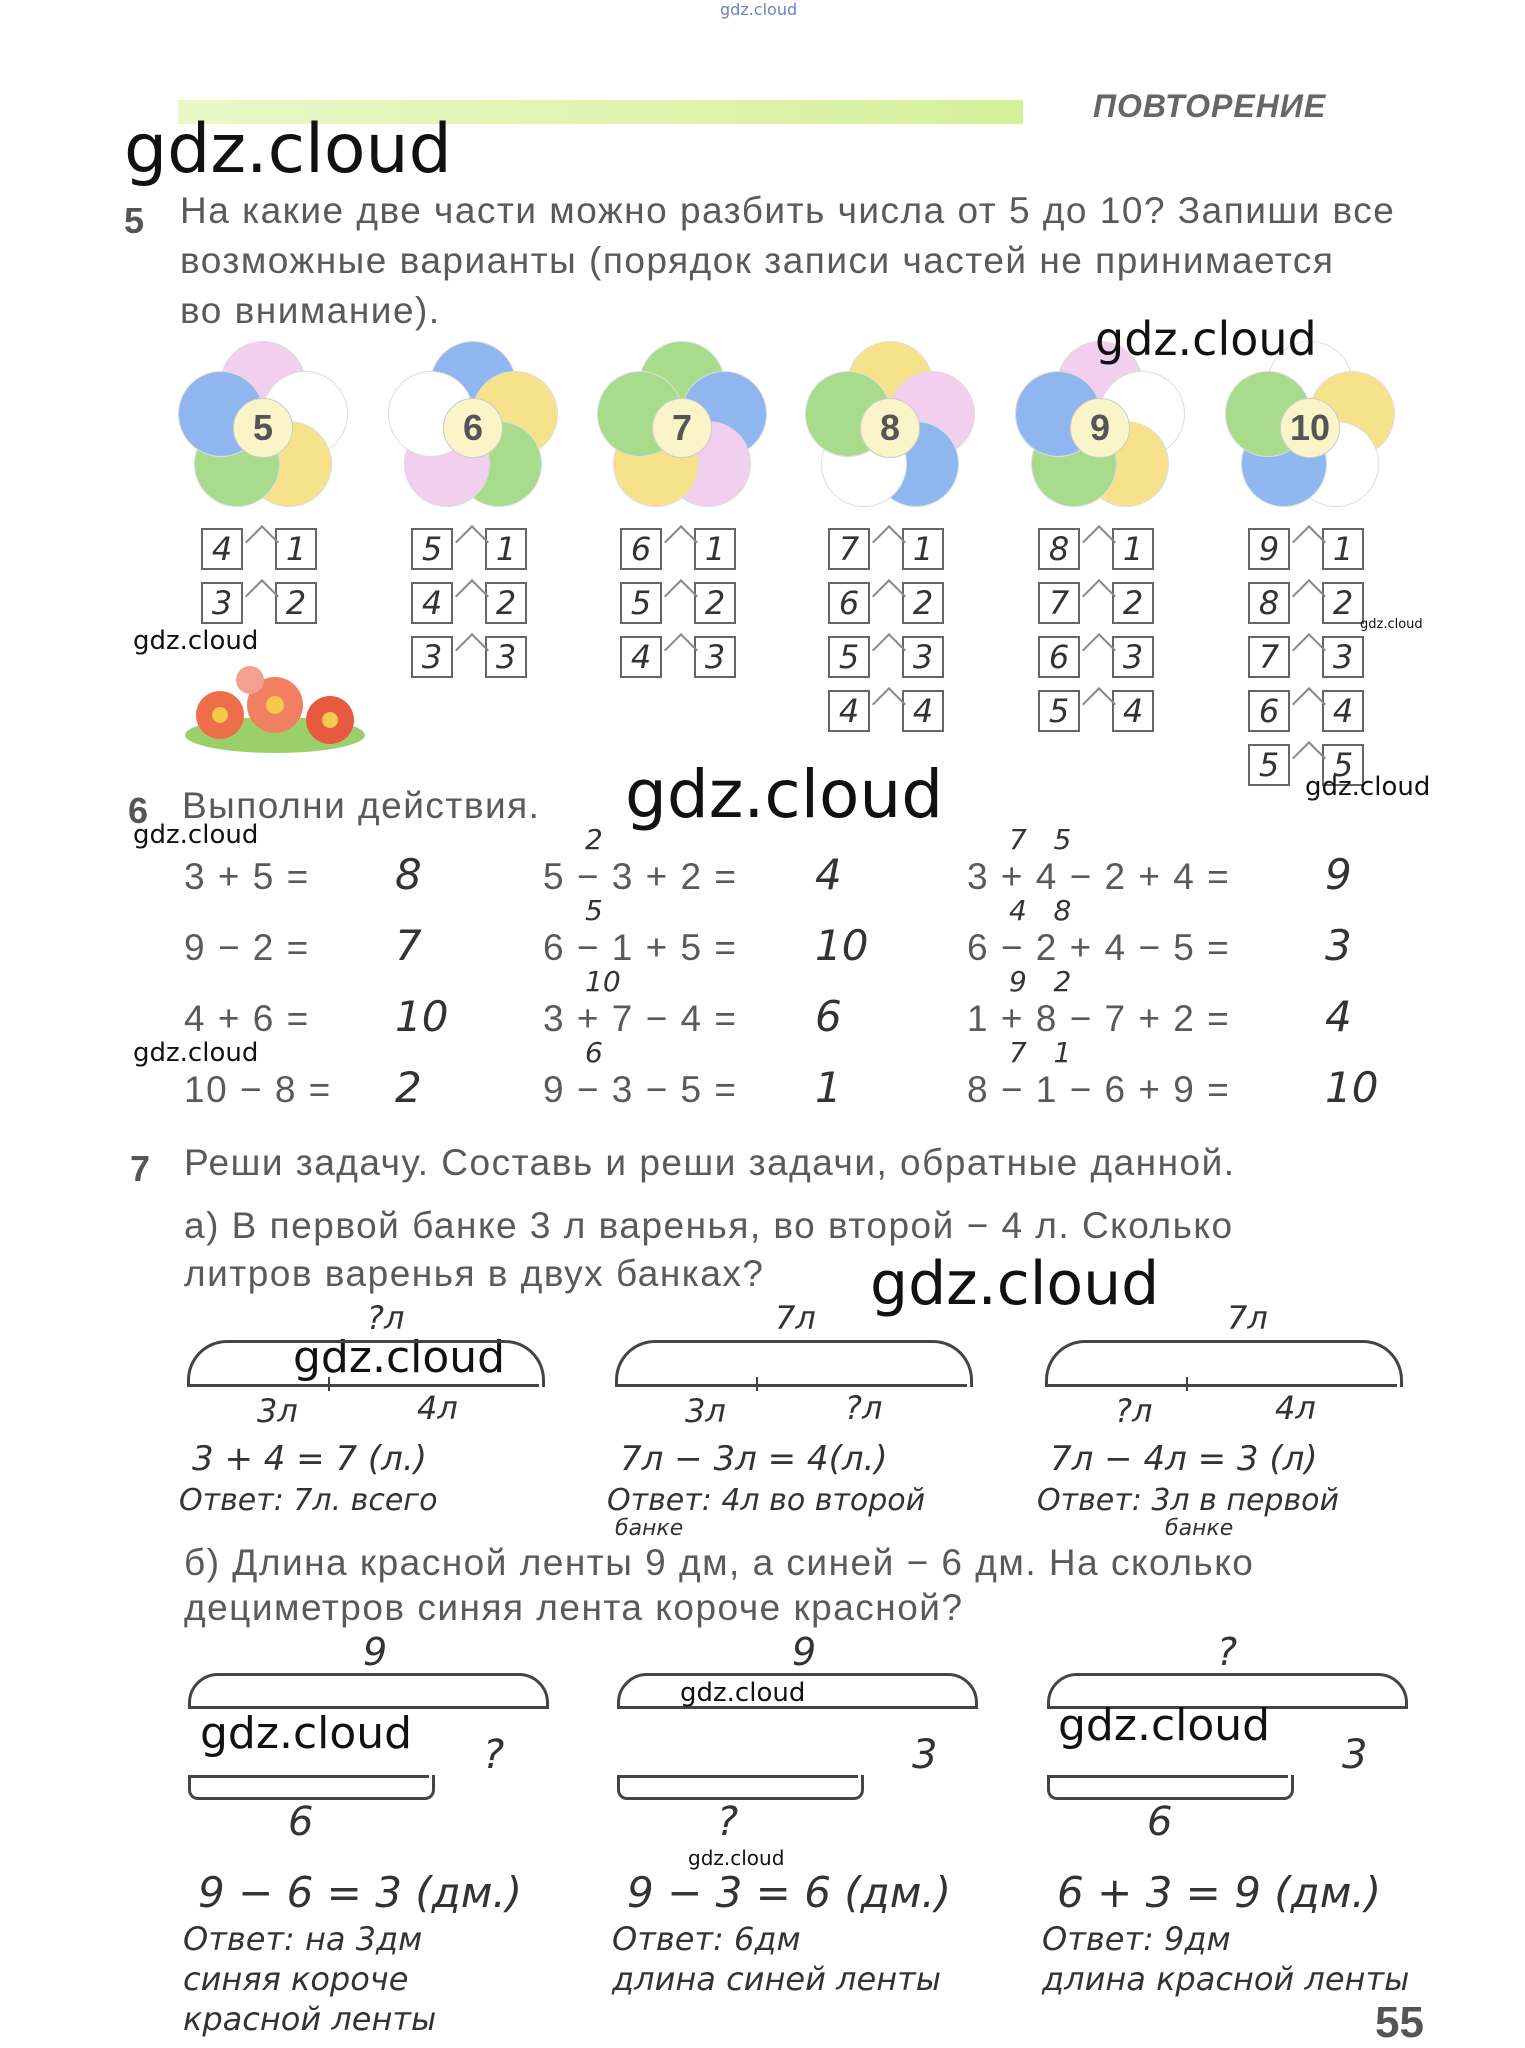 This screenshot has width=1525, height=2048. Describe the element at coordinates (134, 220) in the screenshot. I see `task-number: 5` at that location.